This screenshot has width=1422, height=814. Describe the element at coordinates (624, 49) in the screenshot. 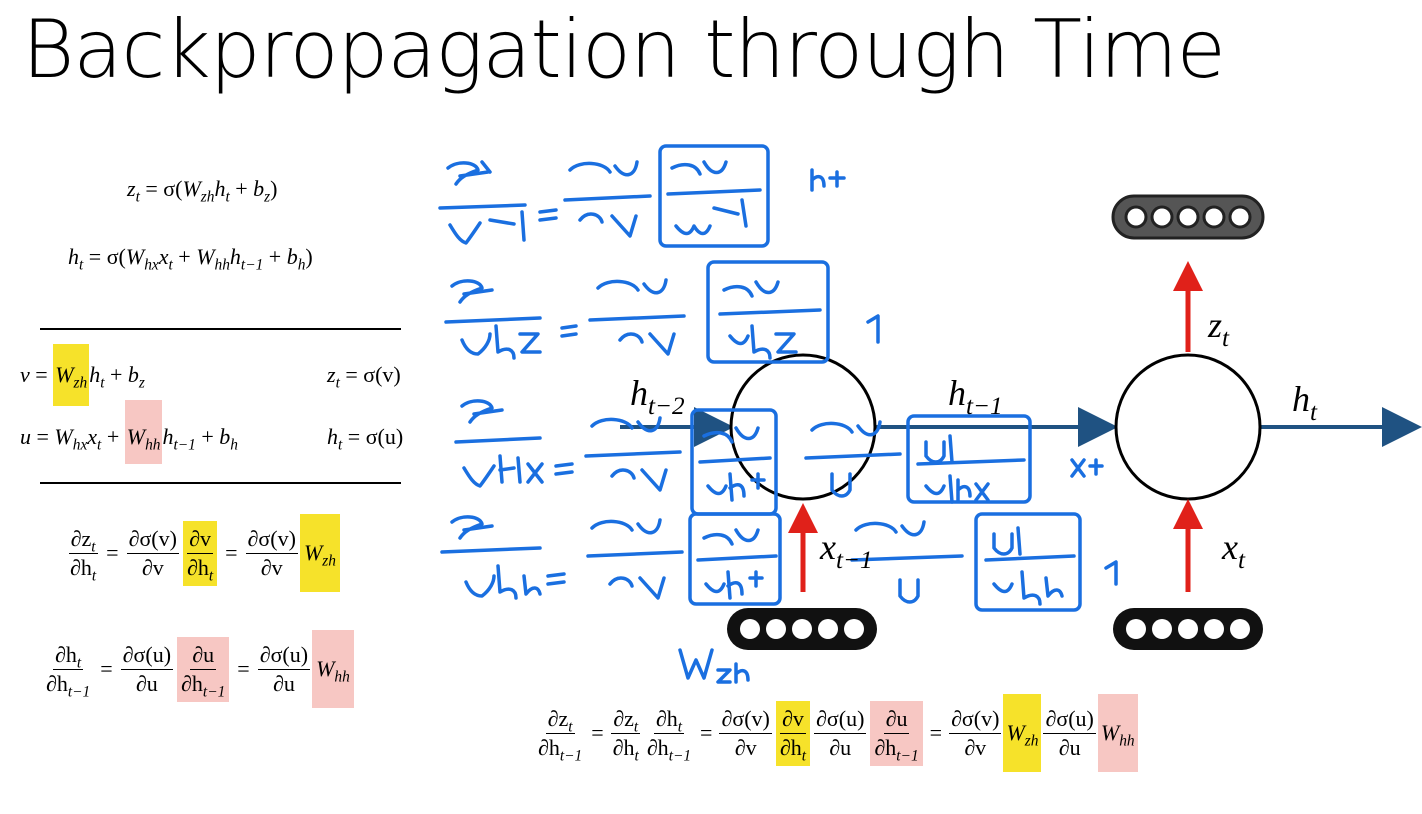

I see `slide-title: Backpropagation through Time` at that location.